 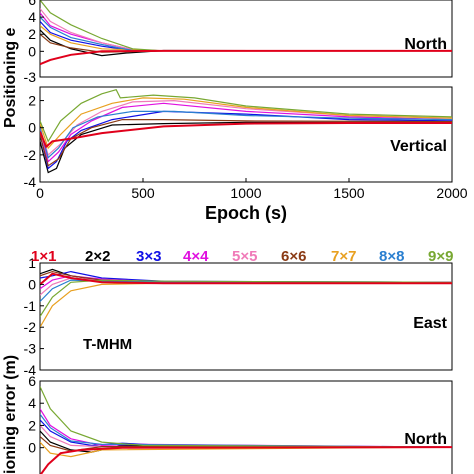 What do you see at coordinates (440, 256) in the screenshot?
I see `legend-entry: 9×9` at bounding box center [440, 256].